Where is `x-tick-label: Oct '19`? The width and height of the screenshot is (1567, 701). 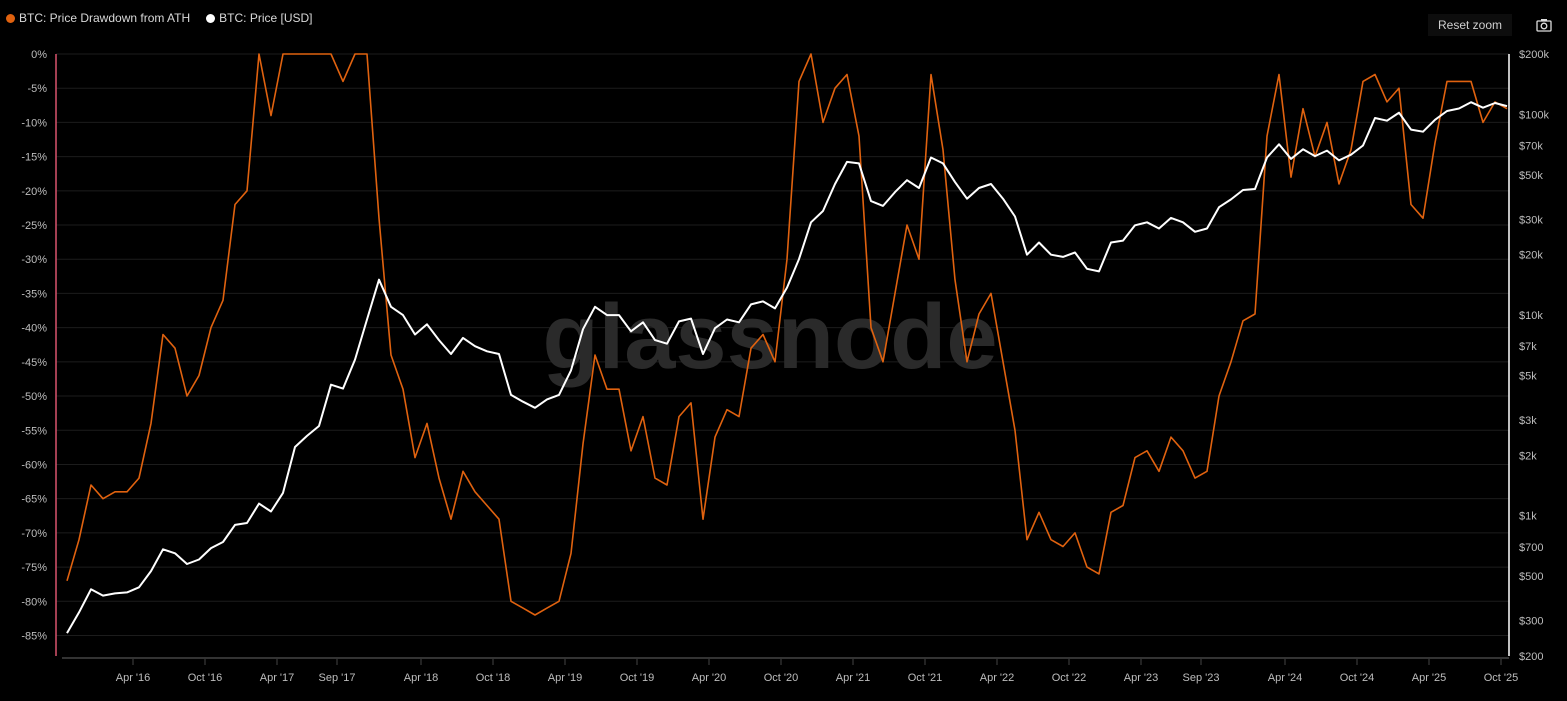
x-tick-label: Oct '19 is located at coordinates (637, 678).